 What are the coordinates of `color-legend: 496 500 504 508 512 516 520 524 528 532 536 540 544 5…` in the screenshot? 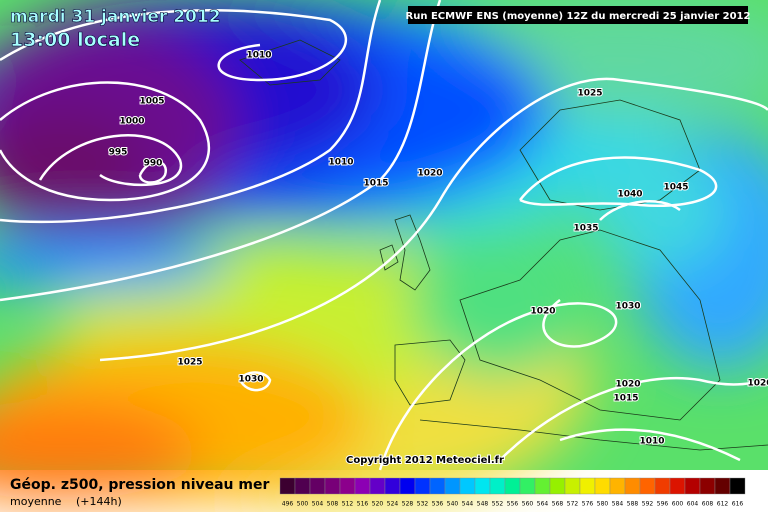 It's located at (512, 492).